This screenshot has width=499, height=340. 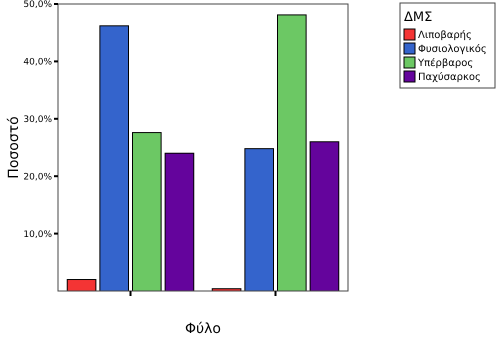 What do you see at coordinates (445, 35) in the screenshot?
I see `legend-label: Λιποβαρής` at bounding box center [445, 35].